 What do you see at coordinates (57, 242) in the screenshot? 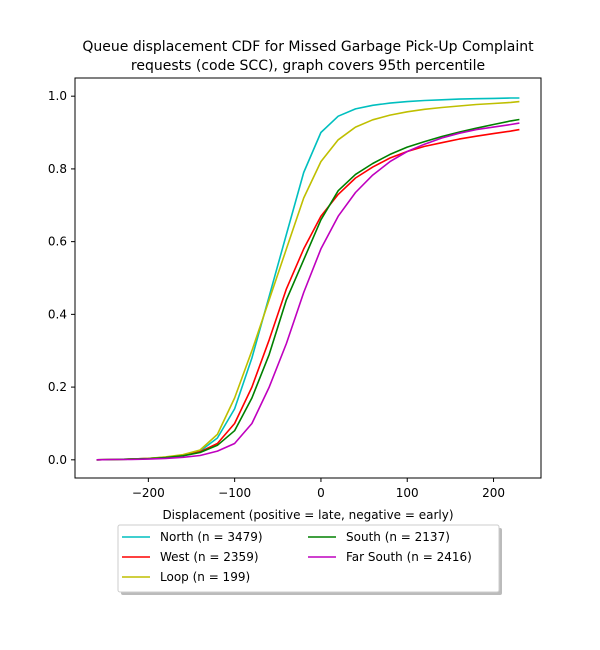
I see `y-tick-label: 0.6` at bounding box center [57, 242].